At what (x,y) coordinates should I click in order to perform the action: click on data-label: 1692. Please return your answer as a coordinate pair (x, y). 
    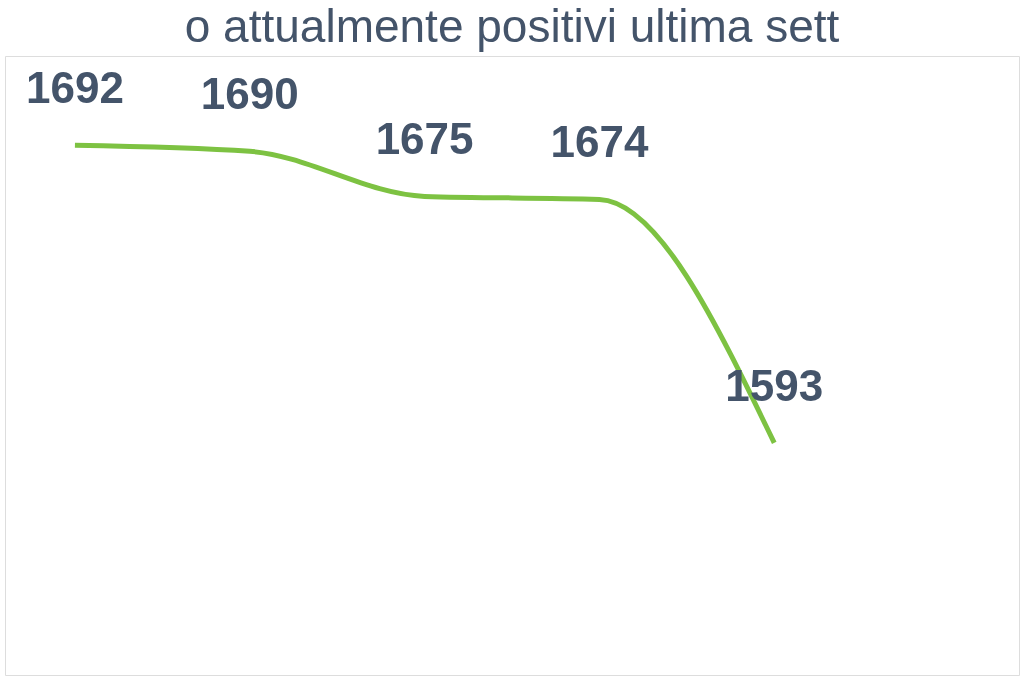
    Looking at the image, I should click on (74, 88).